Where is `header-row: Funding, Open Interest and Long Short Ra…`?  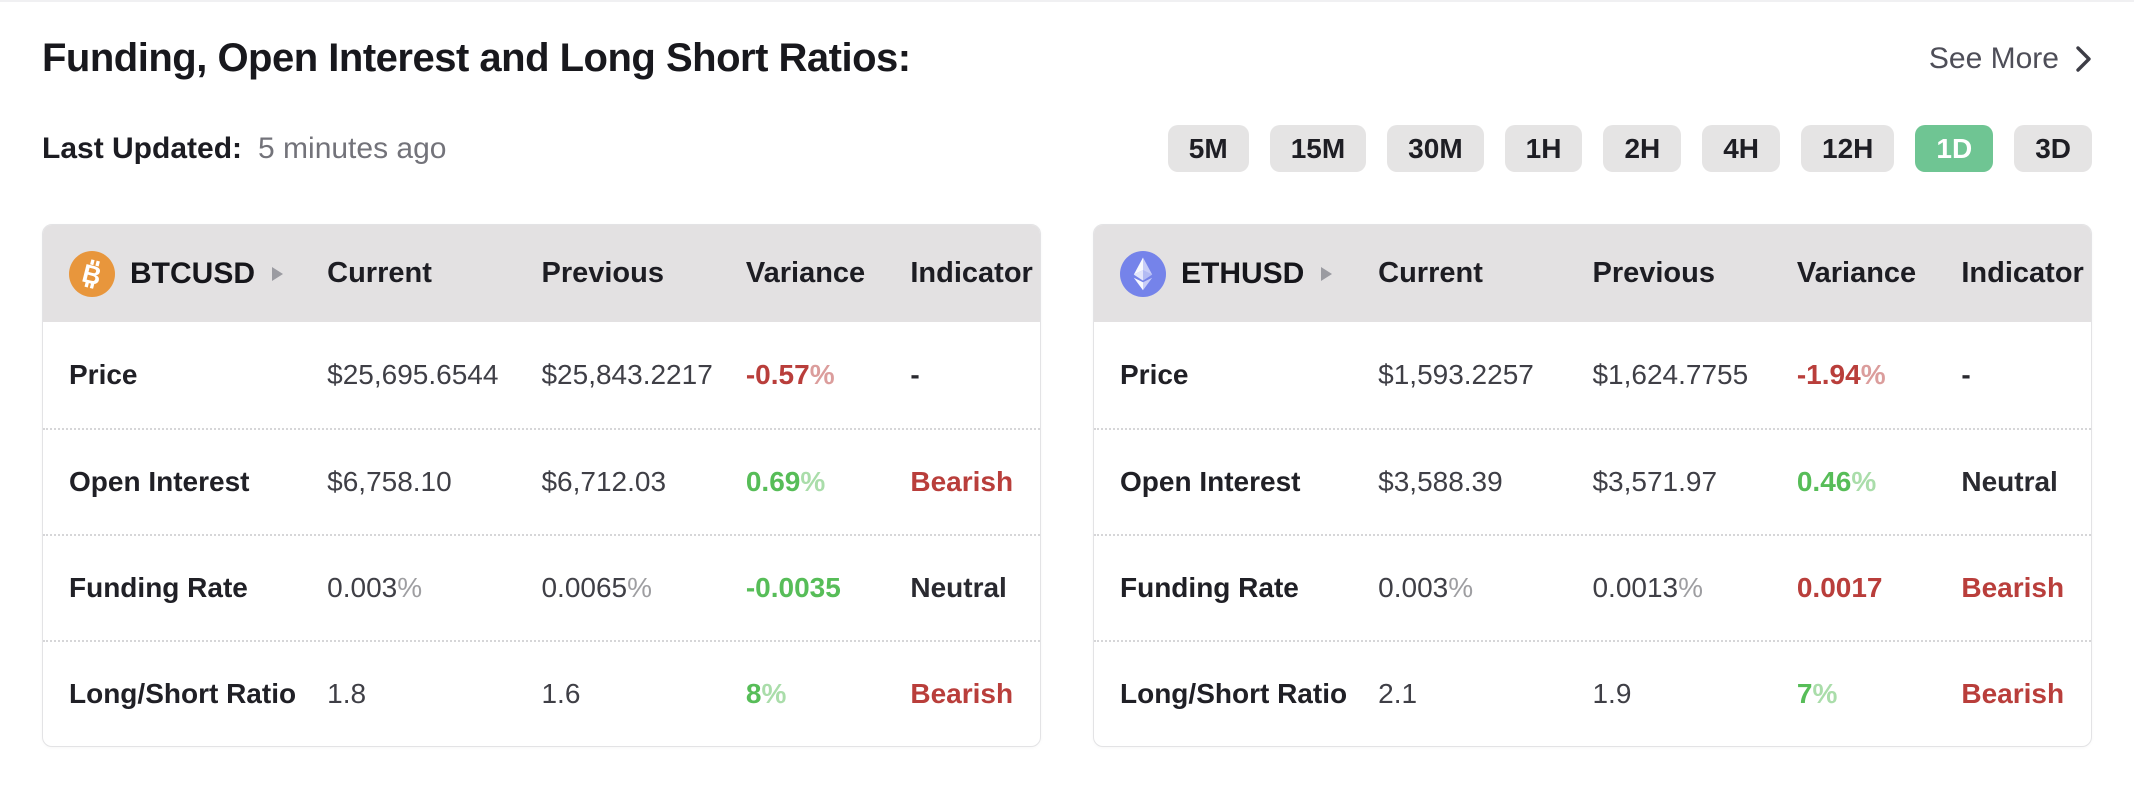 header-row: Funding, Open Interest and Long Short Ra… is located at coordinates (1067, 58).